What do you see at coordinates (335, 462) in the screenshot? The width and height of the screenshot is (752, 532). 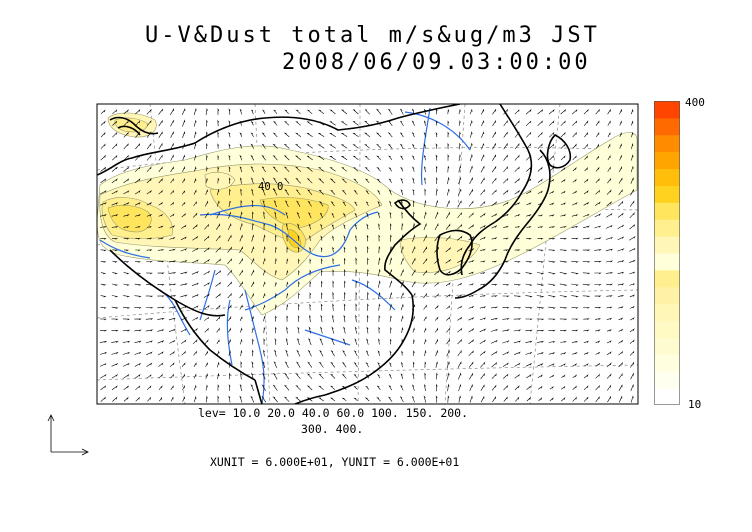 I see `vector-unit-text: XUNIT = 6.000E+01, YUNIT = 6.000E+01` at bounding box center [335, 462].